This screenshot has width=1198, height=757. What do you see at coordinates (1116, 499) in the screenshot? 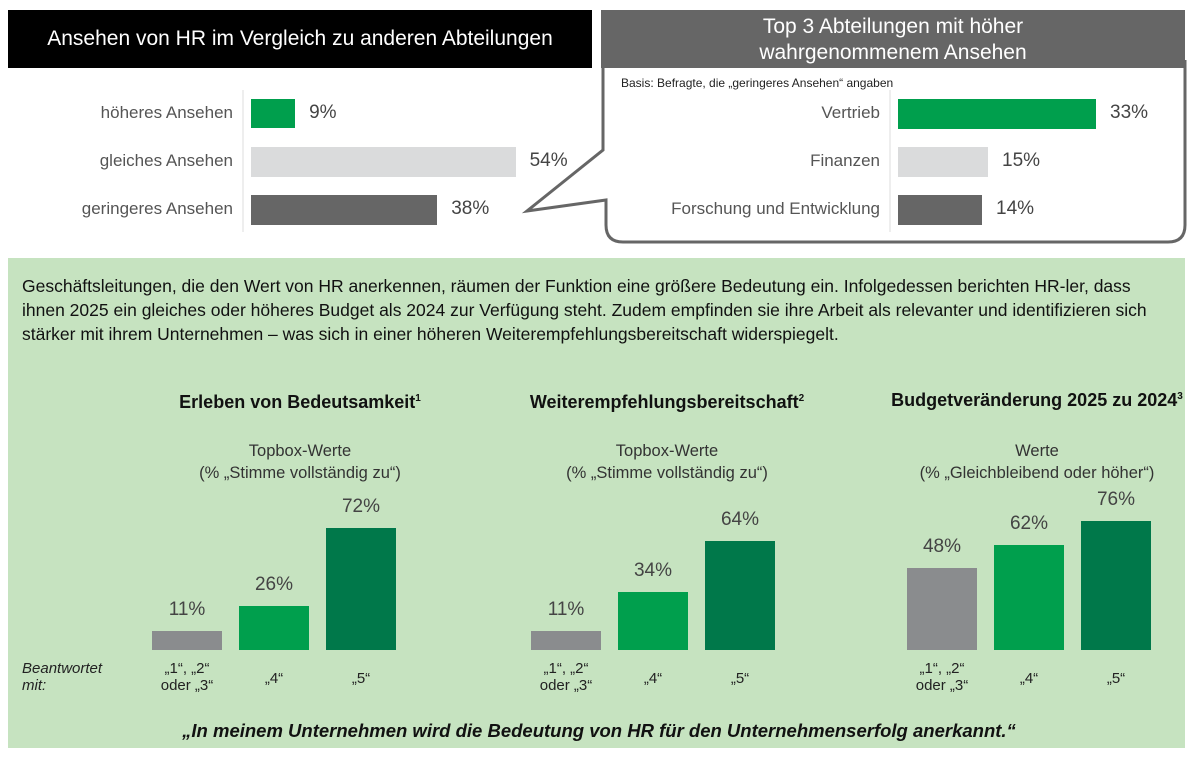
I see `value-label: 76%` at bounding box center [1116, 499].